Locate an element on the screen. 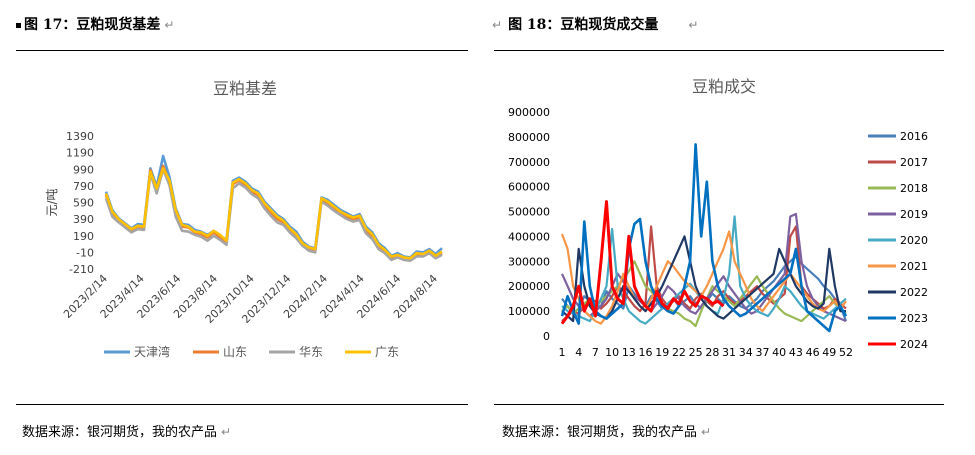 The image size is (975, 455). left-source: 数据来源：银河期货，我的农产品 ↵ is located at coordinates (126, 430).